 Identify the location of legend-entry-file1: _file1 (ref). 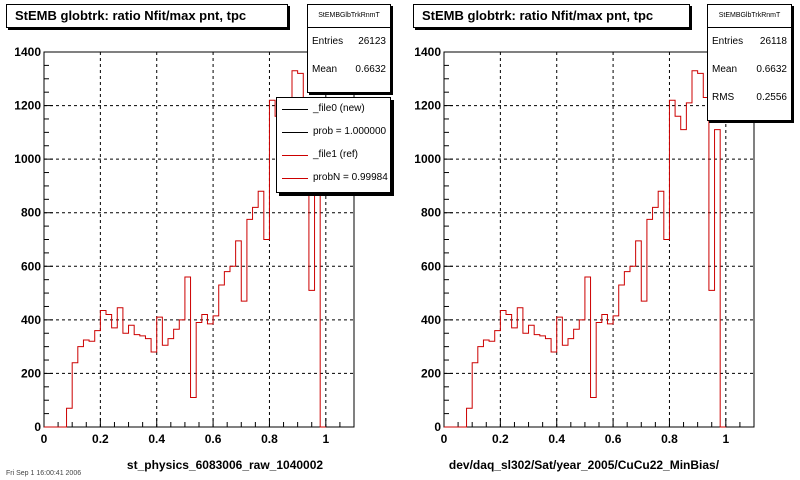
(333, 155).